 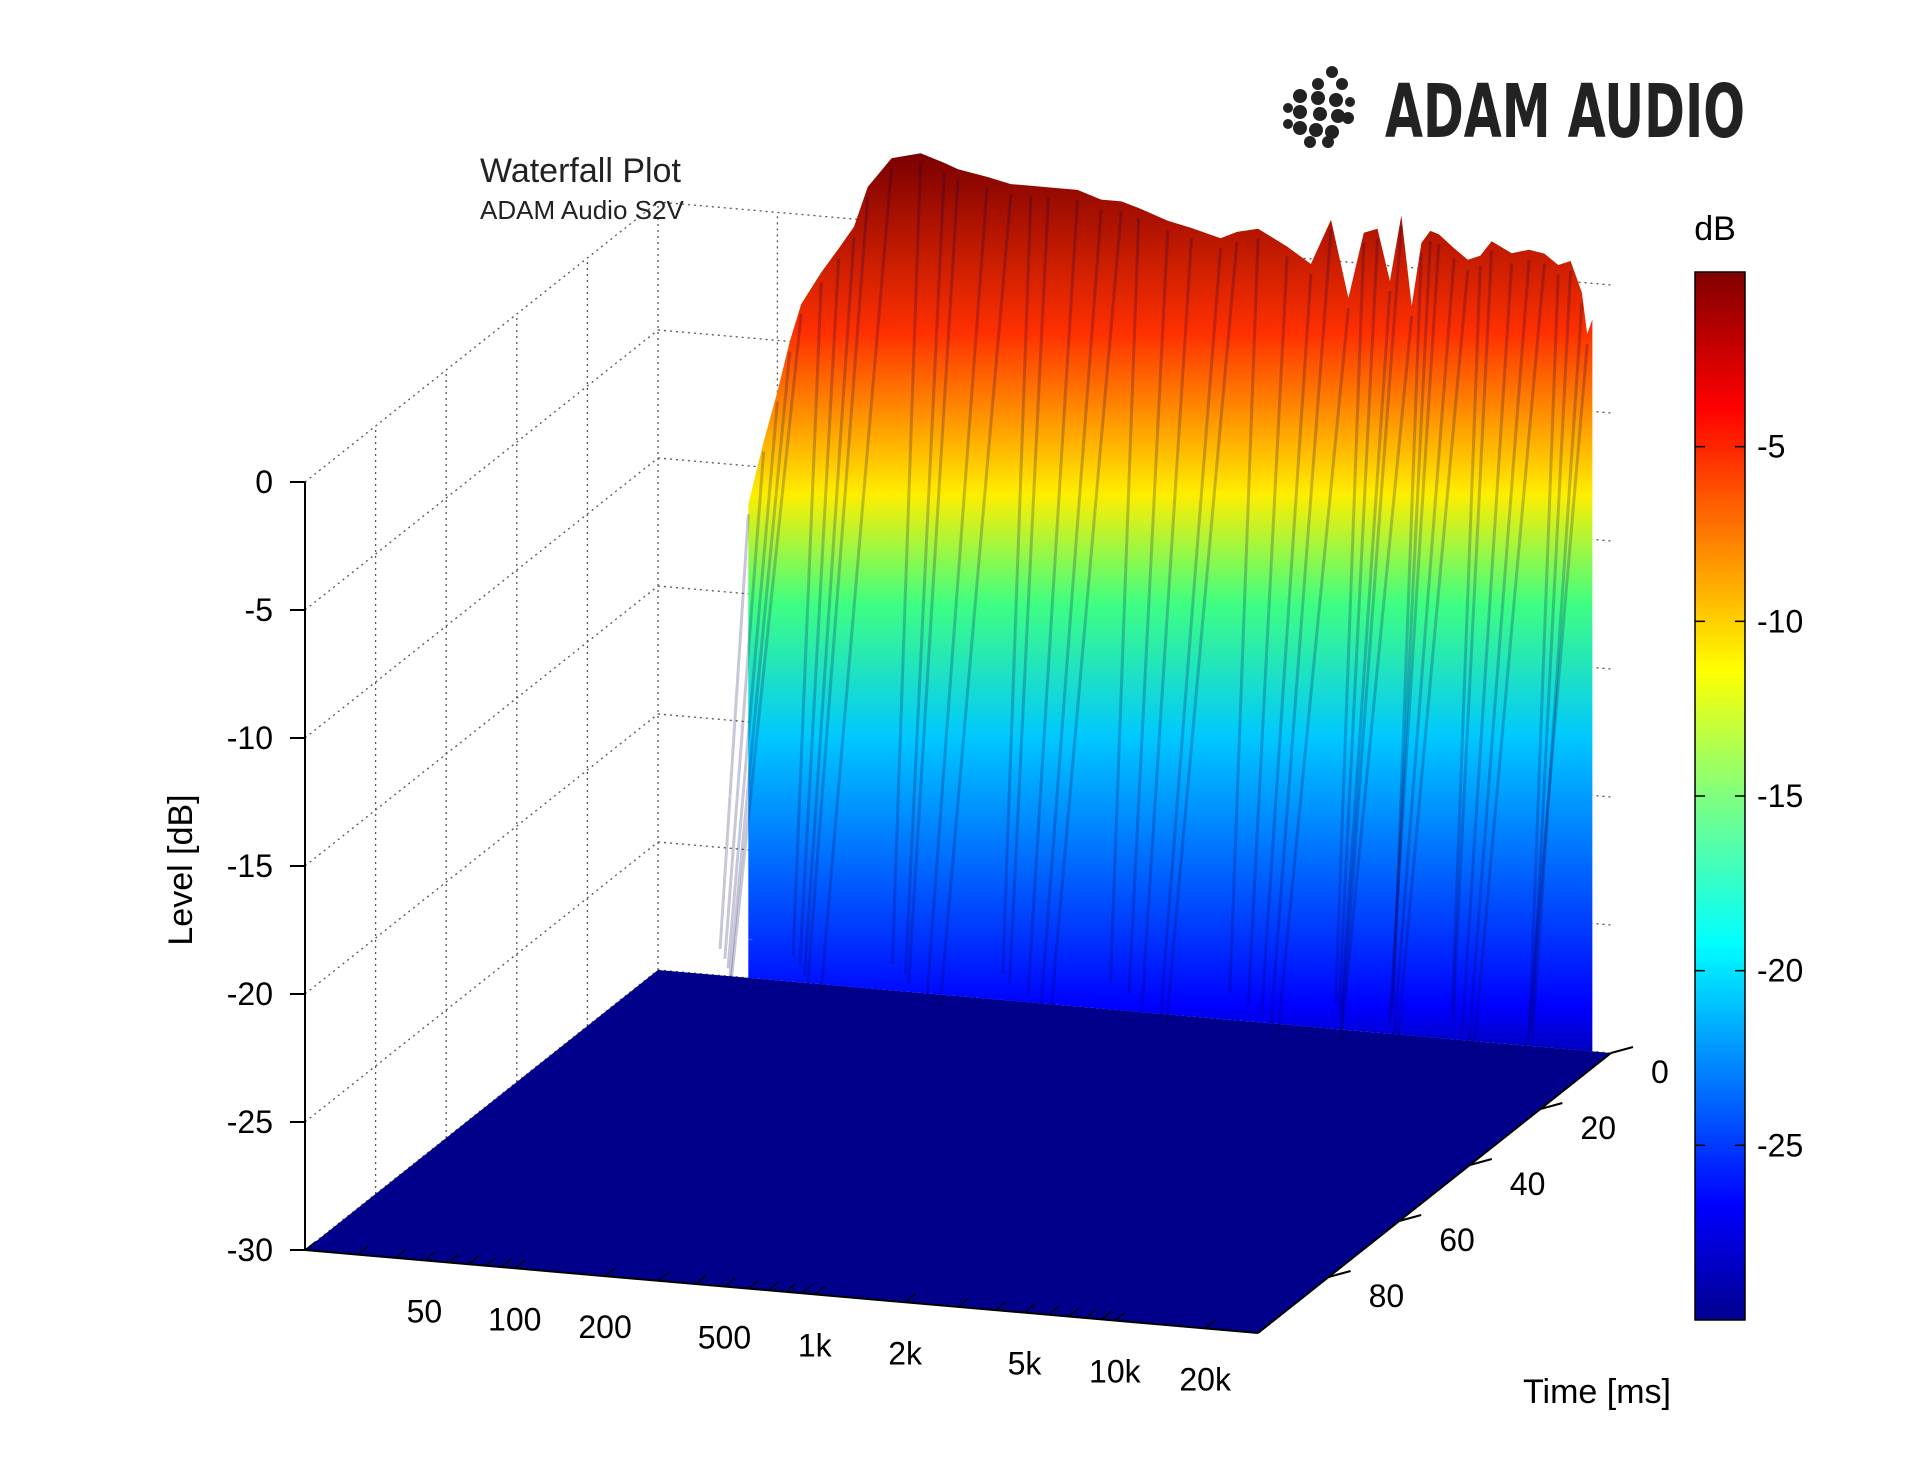 I want to click on x-tick-label: 500, so click(x=724, y=1338).